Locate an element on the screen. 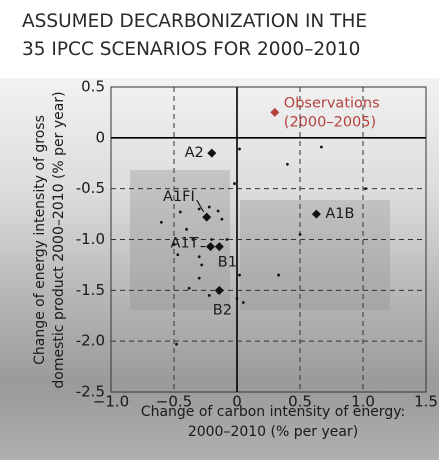 This screenshot has height=460, width=439. point-label: B1 is located at coordinates (227, 263).